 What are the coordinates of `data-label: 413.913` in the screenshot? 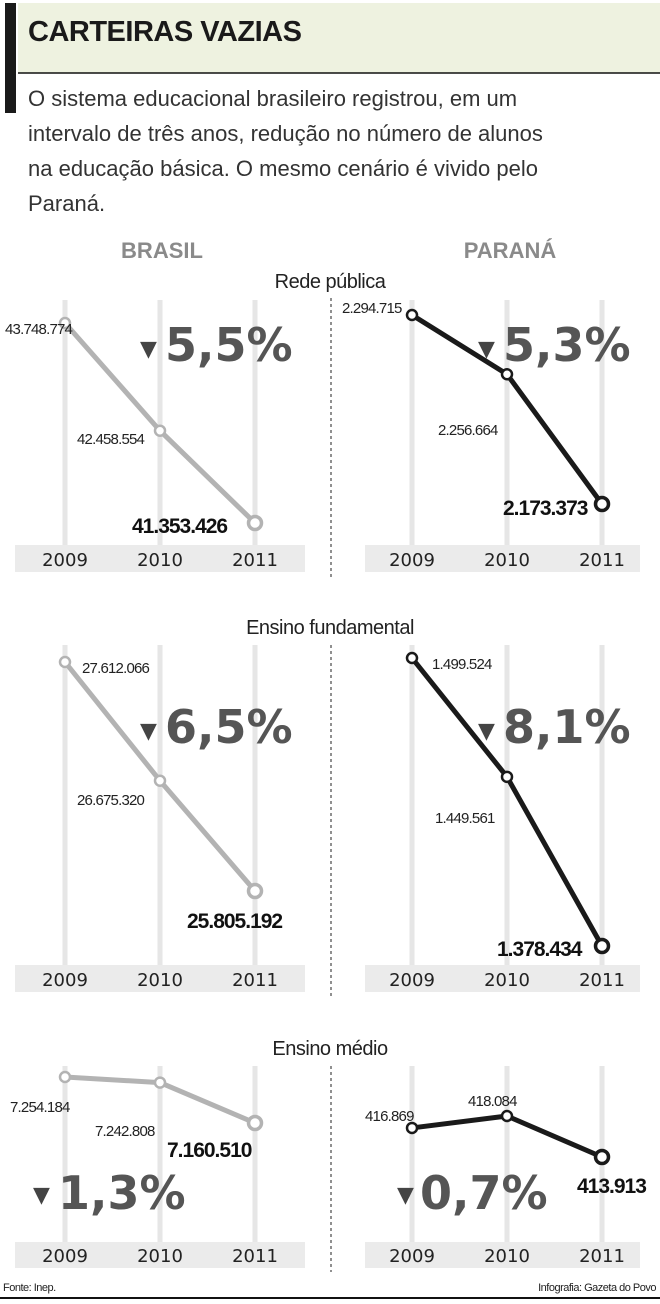 It's located at (611, 1186).